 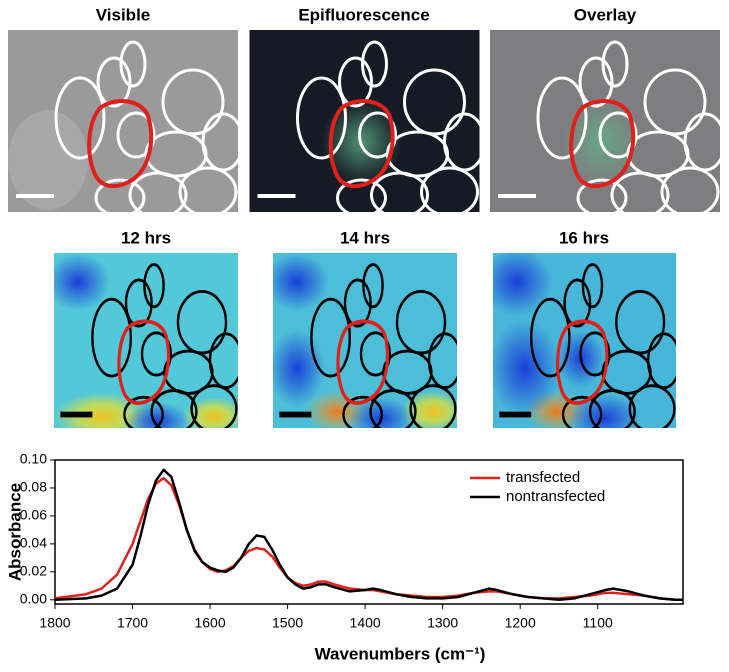 What do you see at coordinates (363, 14) in the screenshot?
I see `panel-title: Epifluorescence` at bounding box center [363, 14].